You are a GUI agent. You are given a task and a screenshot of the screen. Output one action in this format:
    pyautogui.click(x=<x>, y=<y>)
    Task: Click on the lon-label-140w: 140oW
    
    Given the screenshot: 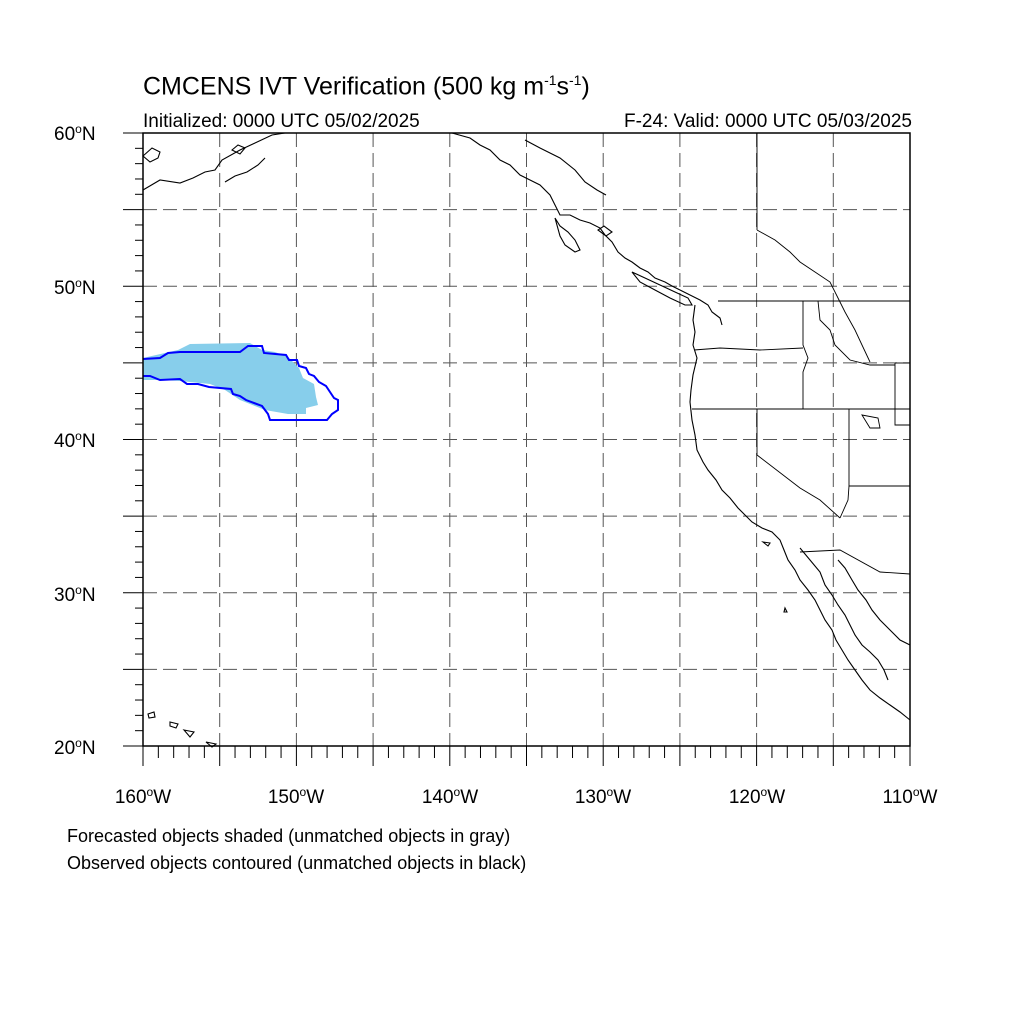 What is the action you would take?
    pyautogui.click(x=450, y=797)
    